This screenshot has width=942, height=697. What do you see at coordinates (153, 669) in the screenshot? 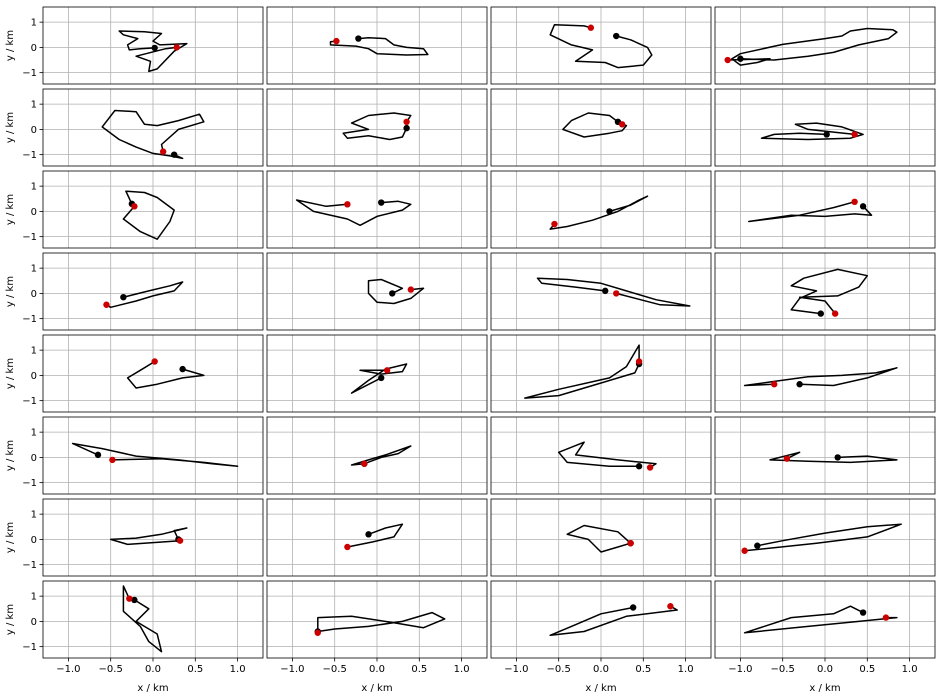
I see `x-tick-label: 0.0` at bounding box center [153, 669].